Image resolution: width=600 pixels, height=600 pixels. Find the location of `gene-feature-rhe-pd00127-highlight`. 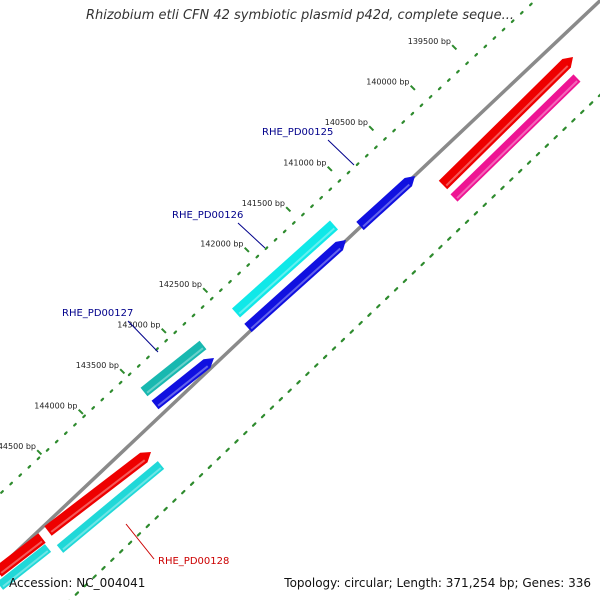

gene-feature-rhe-pd00127-highlight is located at coordinates (175, 370).